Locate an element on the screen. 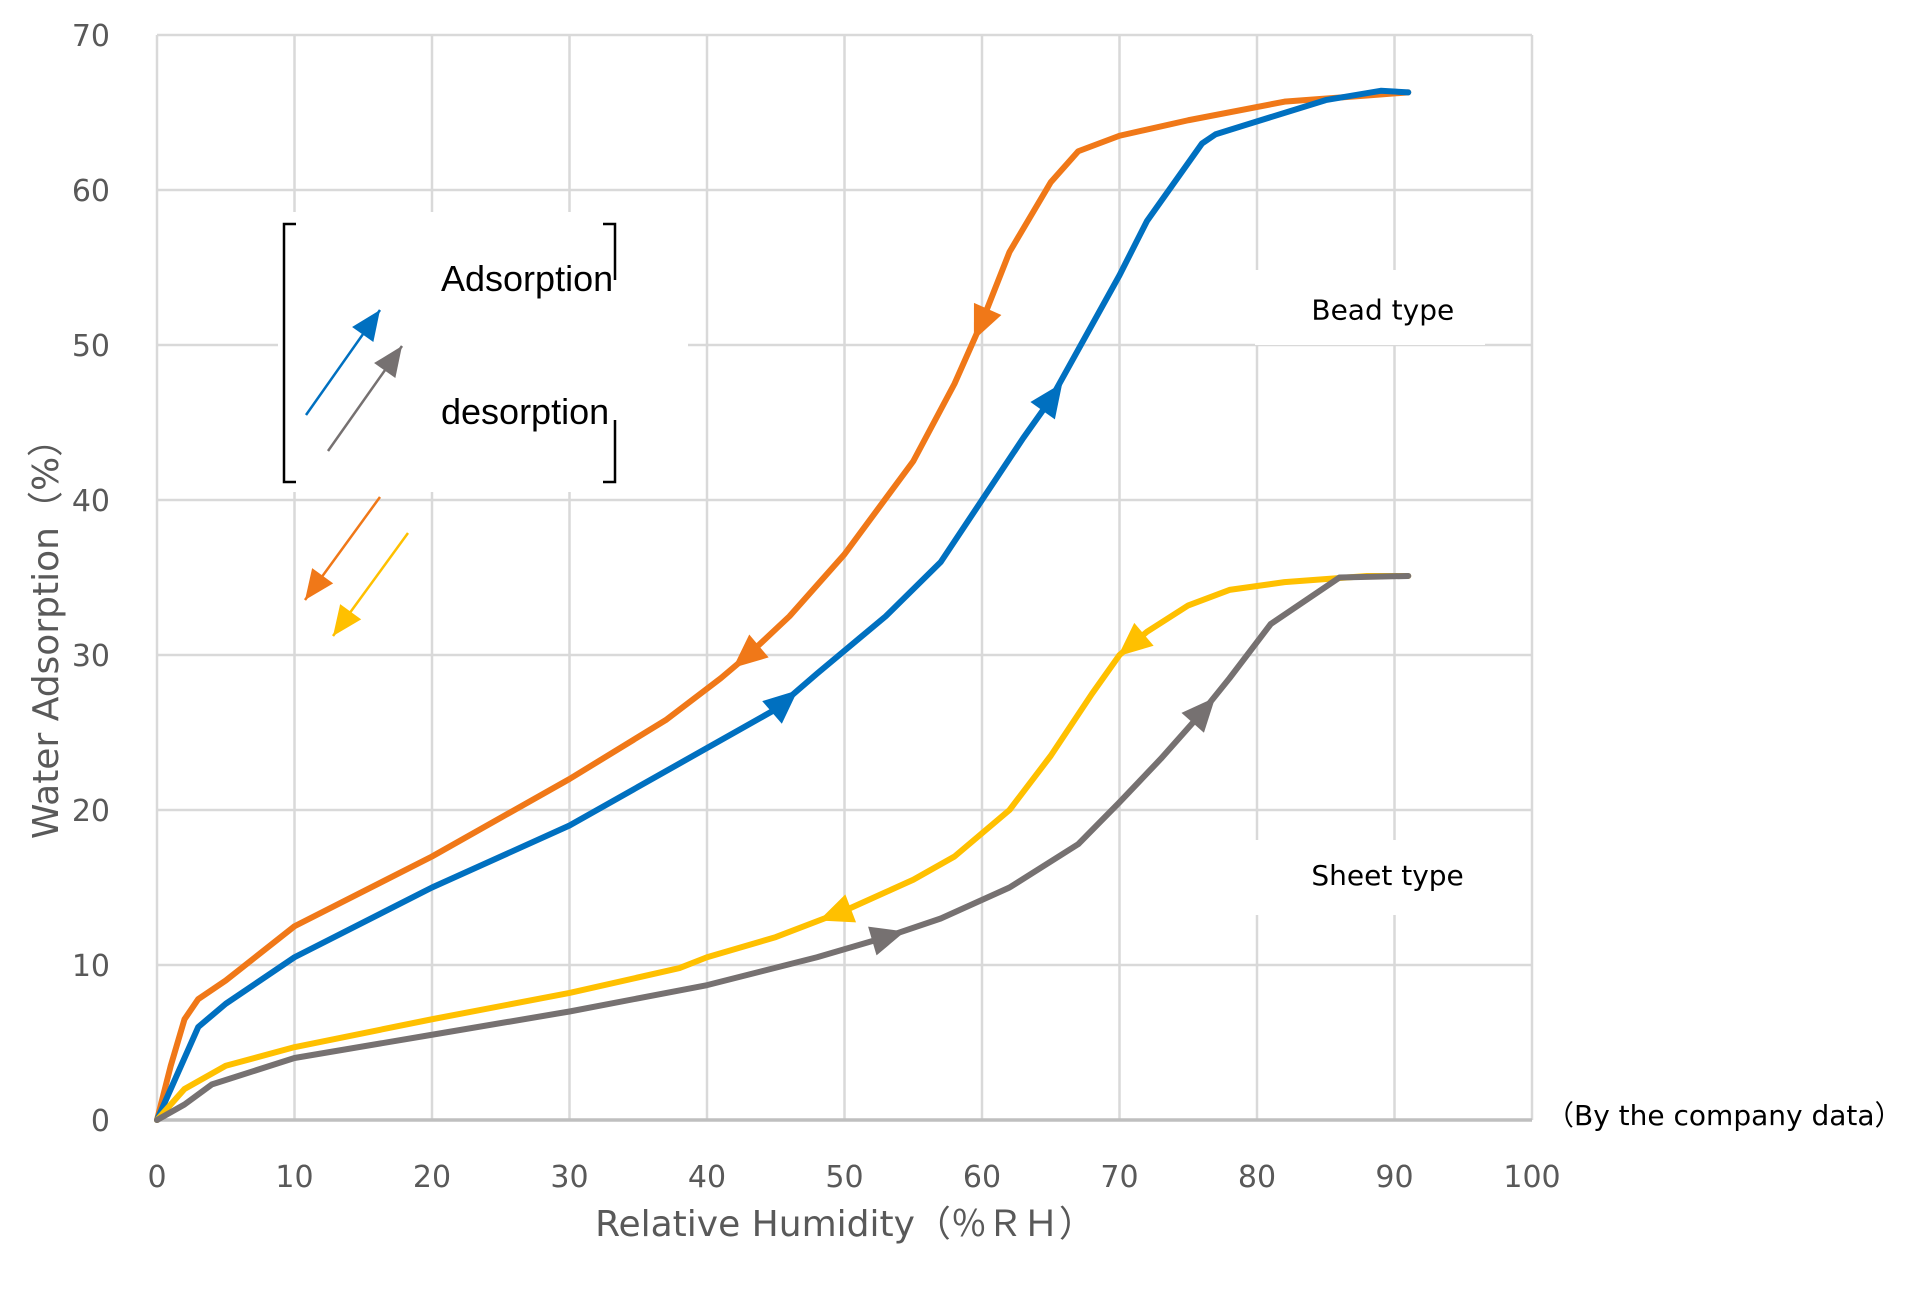 The height and width of the screenshot is (1313, 1927). legend: Adsorption desorption is located at coordinates (483, 424).